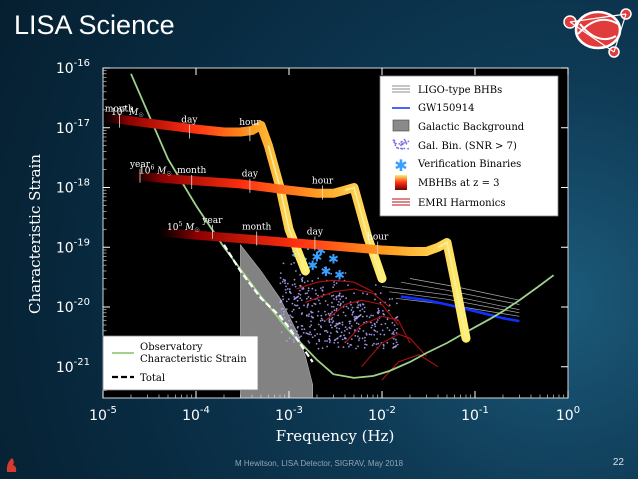  What do you see at coordinates (171, 347) in the screenshot?
I see `legend-label-sensitivity-line1: Observatory` at bounding box center [171, 347].